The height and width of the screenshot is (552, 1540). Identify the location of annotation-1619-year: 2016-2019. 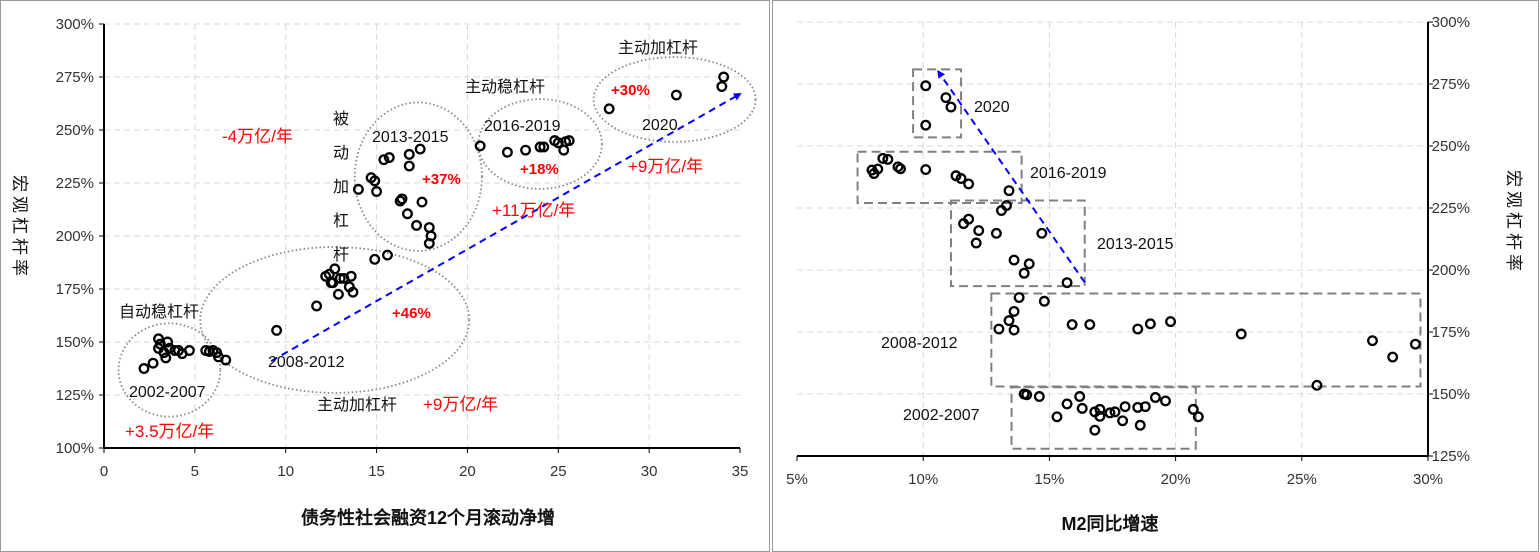
(522, 126).